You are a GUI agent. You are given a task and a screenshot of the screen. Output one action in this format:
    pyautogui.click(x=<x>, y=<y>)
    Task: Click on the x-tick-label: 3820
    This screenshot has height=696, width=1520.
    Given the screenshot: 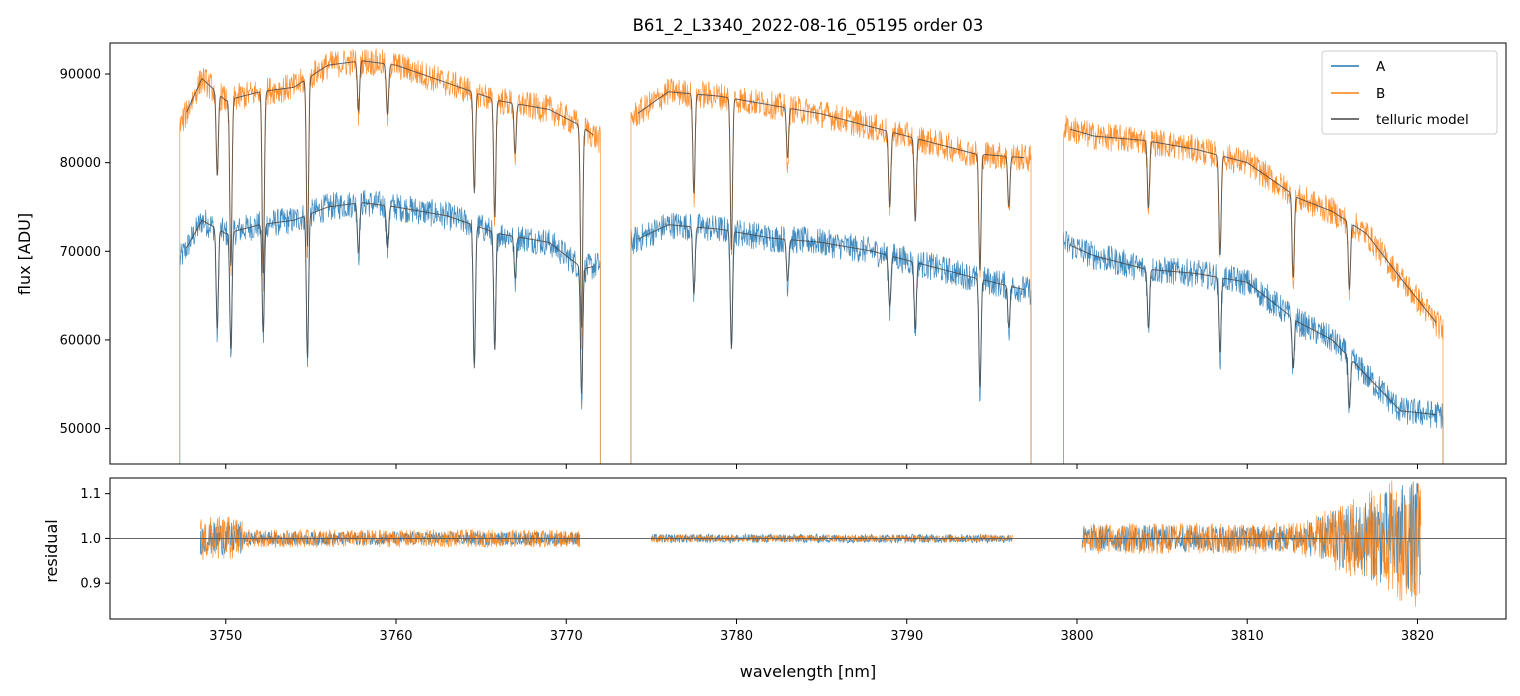 What is the action you would take?
    pyautogui.click(x=1417, y=636)
    